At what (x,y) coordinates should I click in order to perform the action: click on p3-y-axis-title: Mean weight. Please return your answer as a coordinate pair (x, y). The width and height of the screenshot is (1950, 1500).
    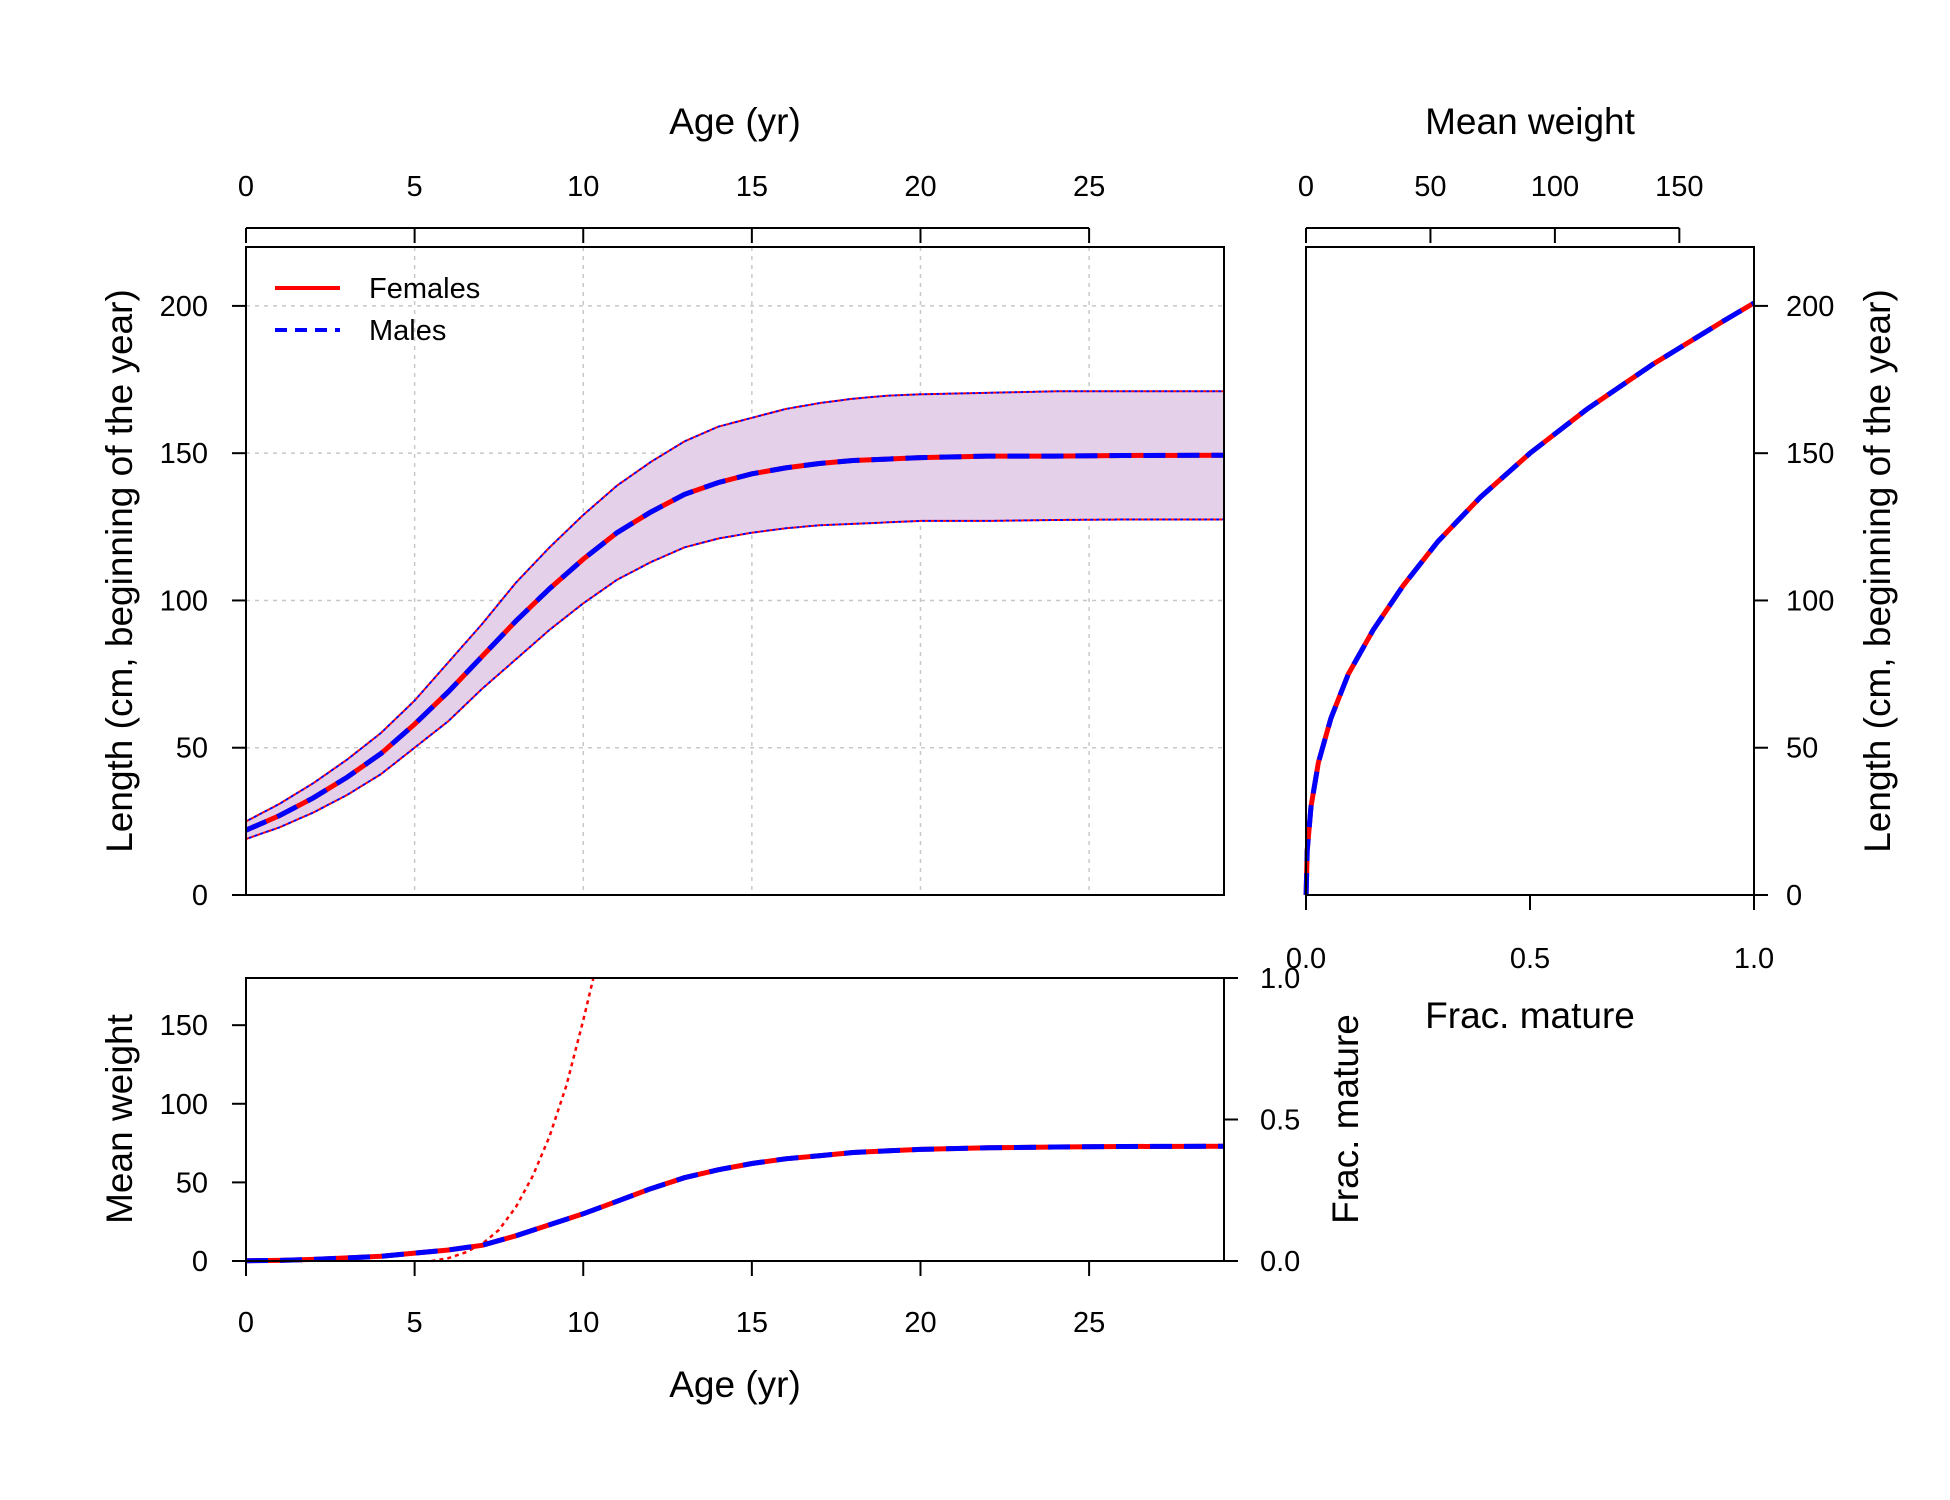
    Looking at the image, I should click on (119, 1118).